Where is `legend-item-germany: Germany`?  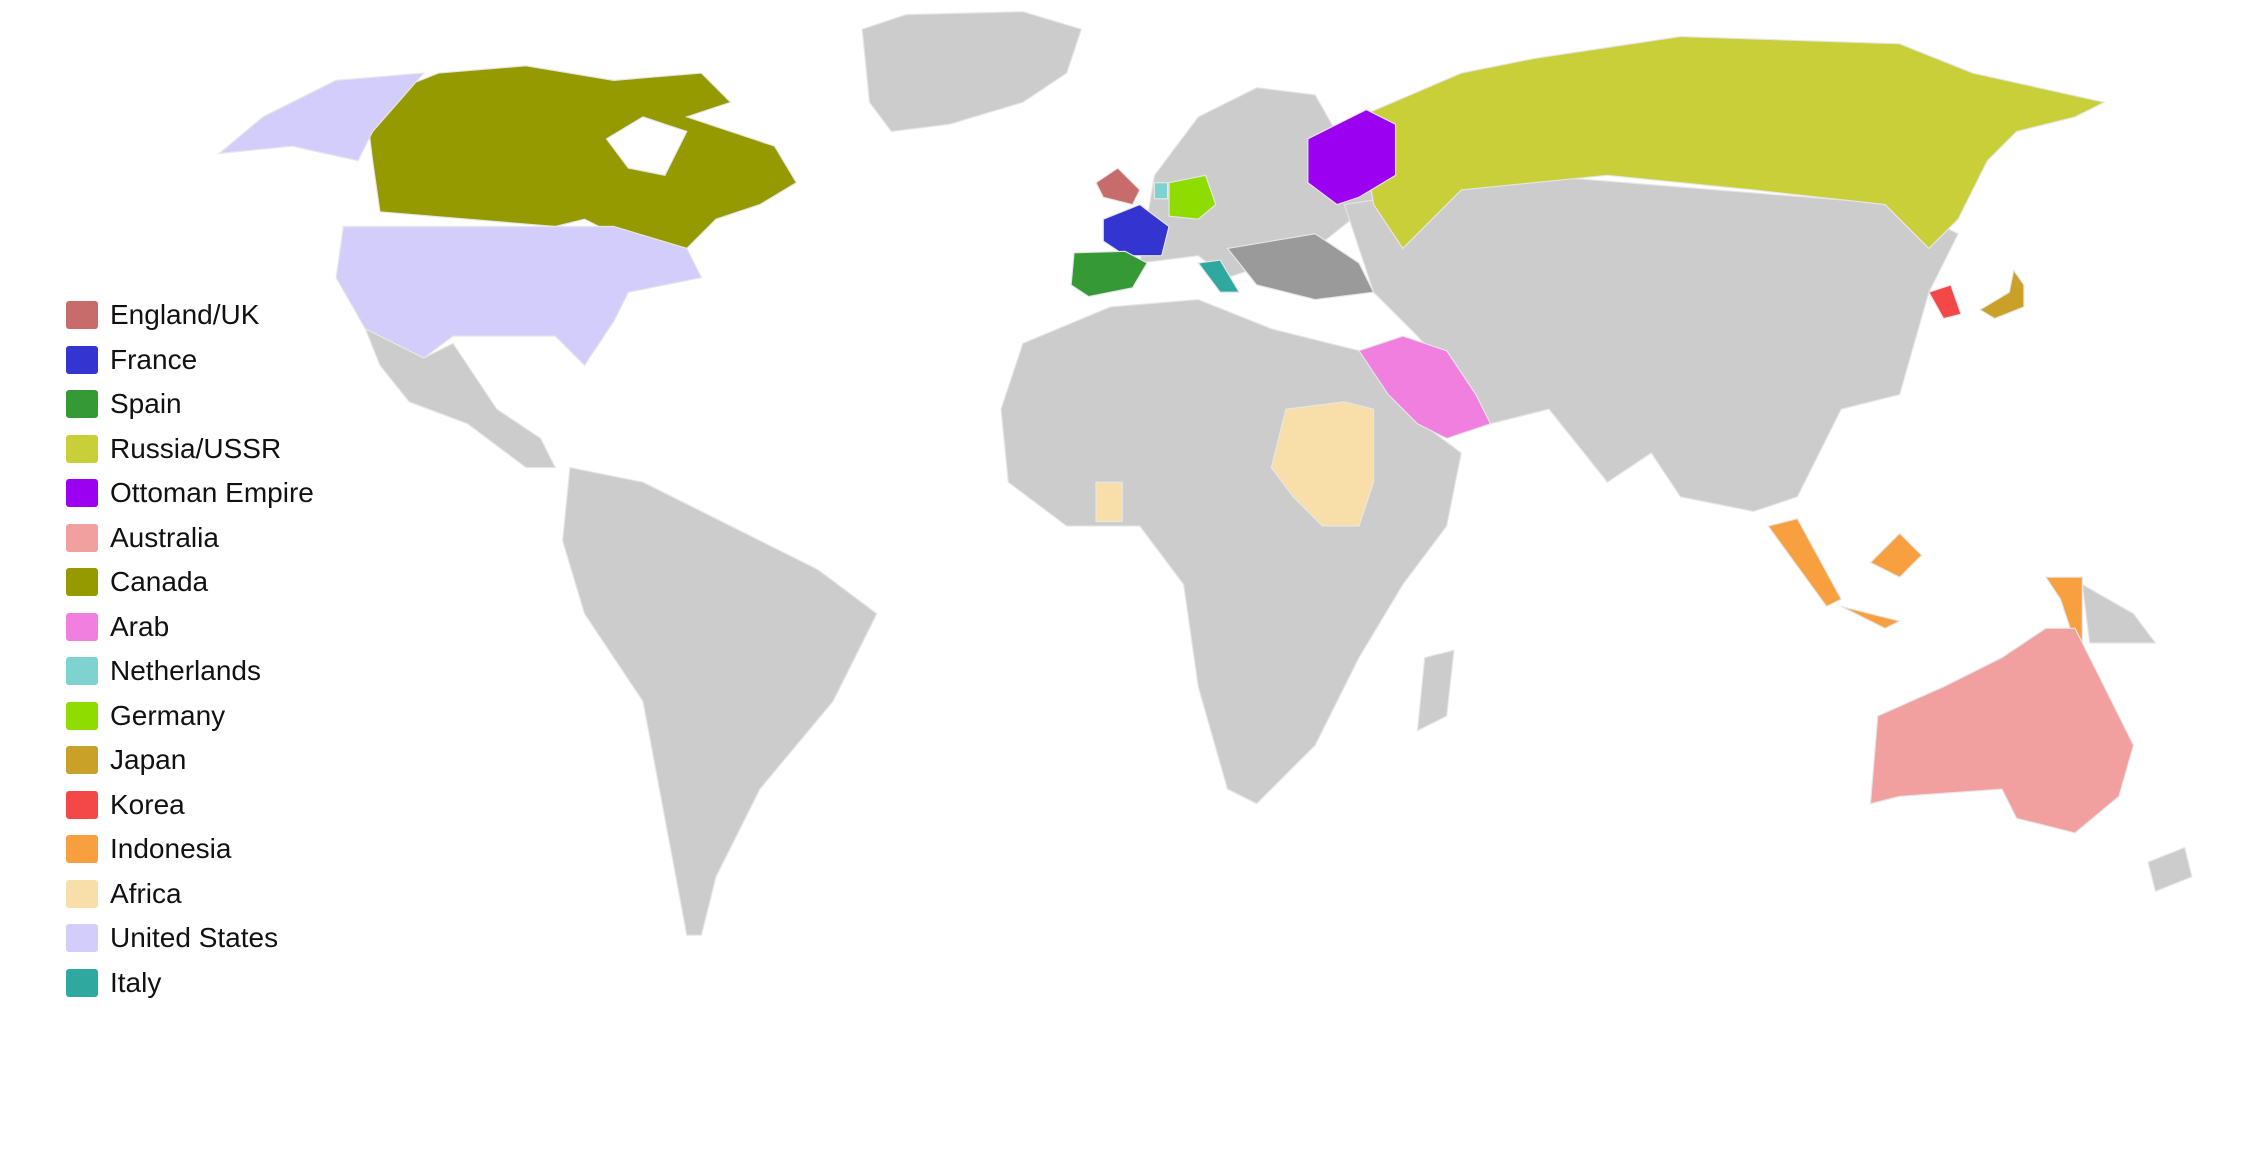
legend-item-germany: Germany is located at coordinates (190, 716).